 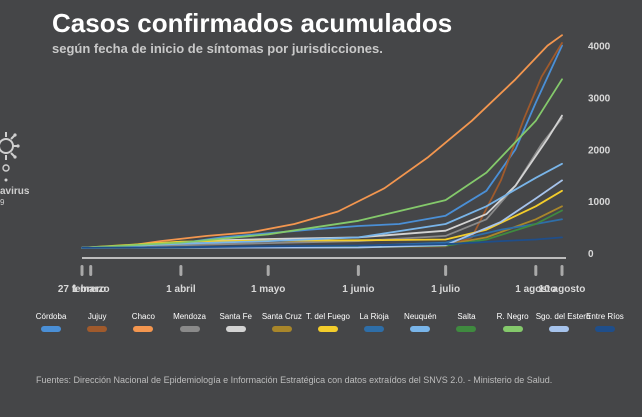 What do you see at coordinates (91, 289) in the screenshot?
I see `x-tick-label: 1 marzo` at bounding box center [91, 289].